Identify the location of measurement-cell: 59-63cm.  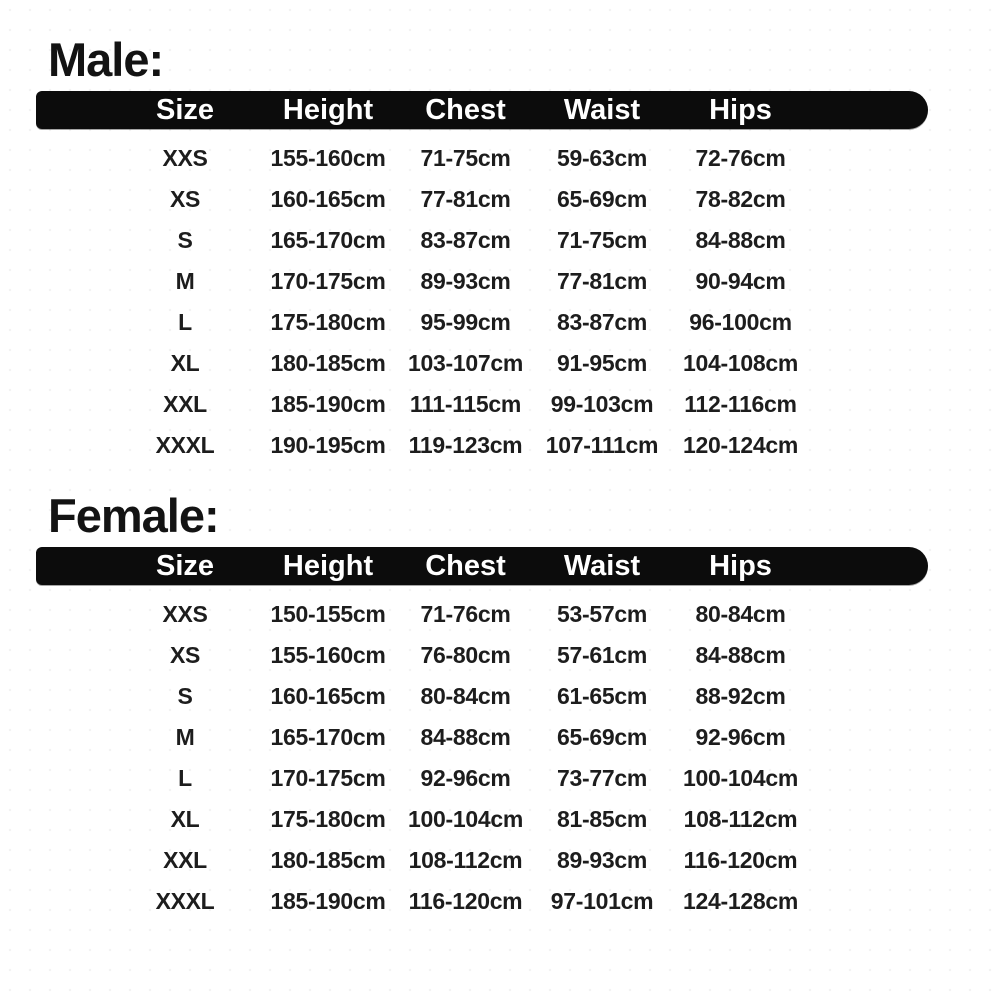
(602, 158).